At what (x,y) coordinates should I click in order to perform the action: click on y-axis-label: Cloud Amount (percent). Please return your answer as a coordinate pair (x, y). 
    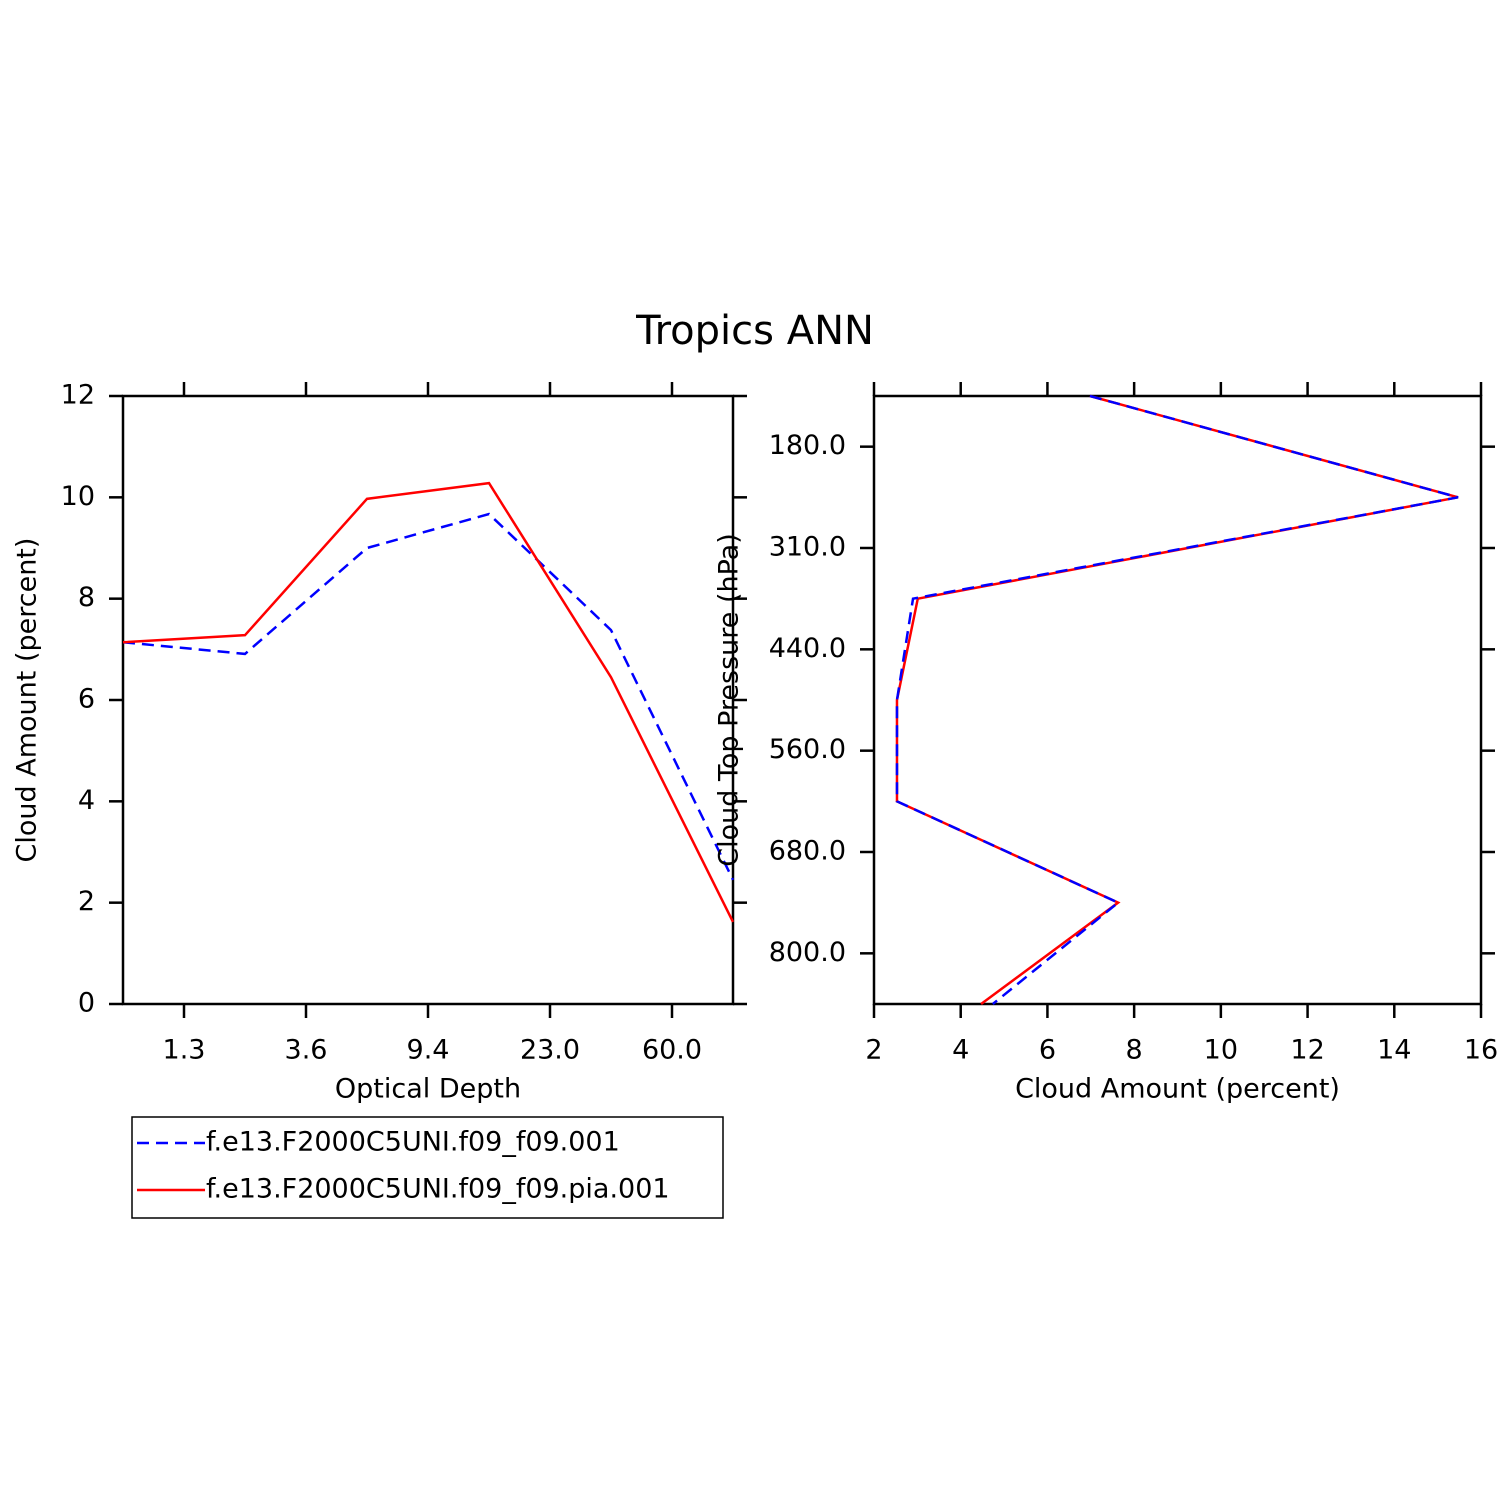
    Looking at the image, I should click on (27, 700).